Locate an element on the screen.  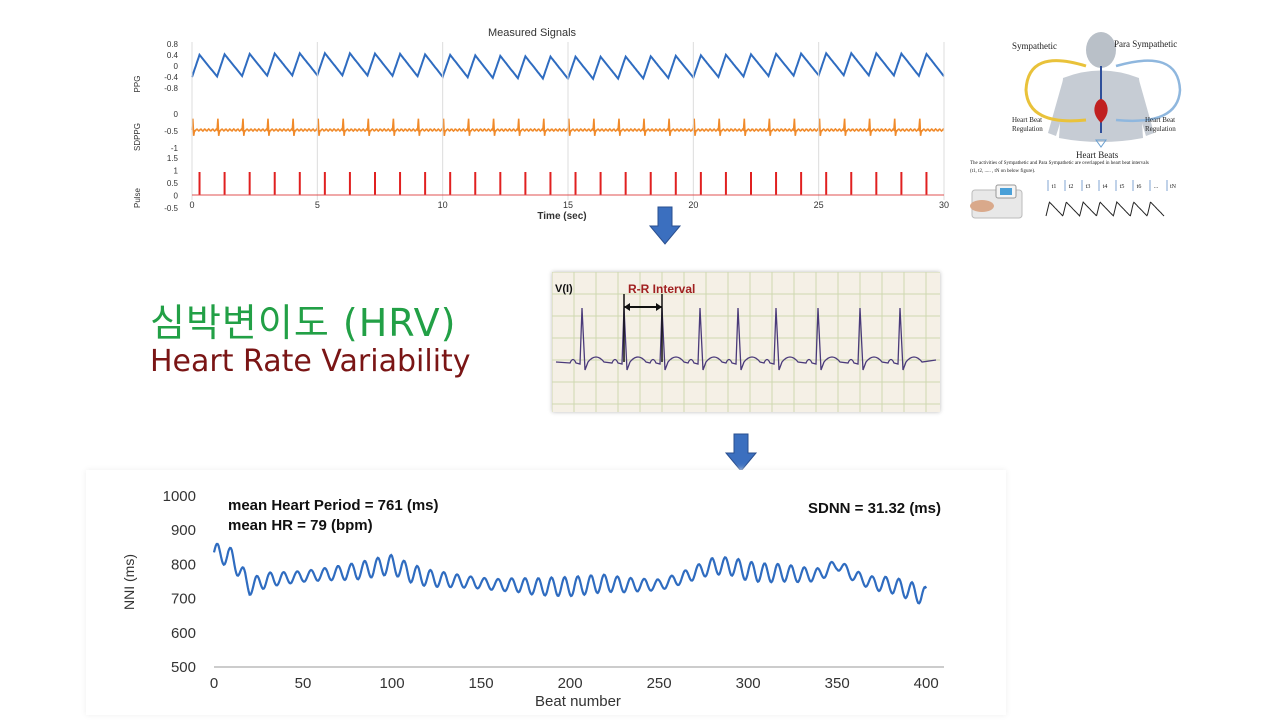
y-tick-label: 1000 is located at coordinates (179, 496).